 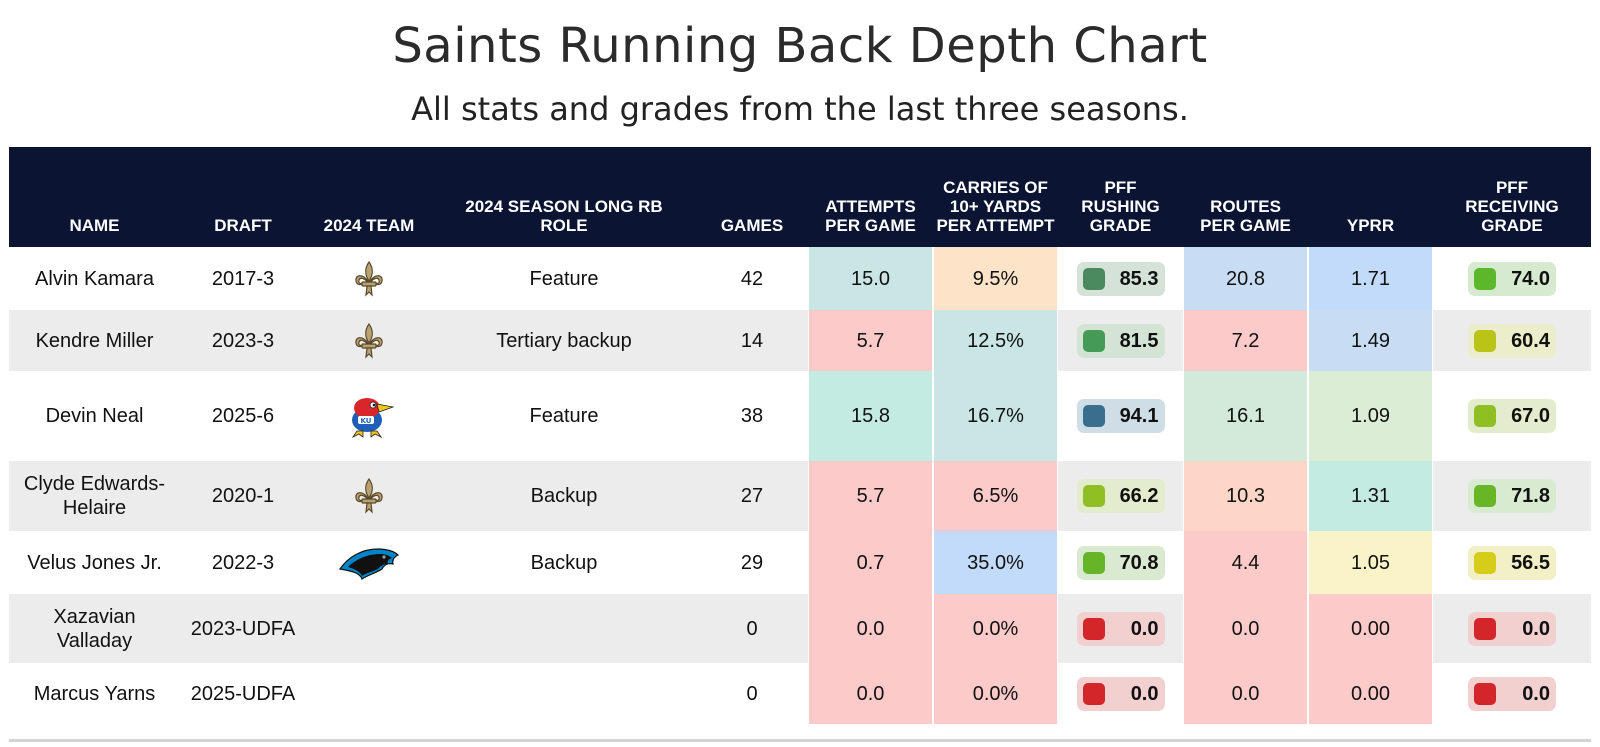 I want to click on grade-value: 66.2, so click(x=1139, y=496).